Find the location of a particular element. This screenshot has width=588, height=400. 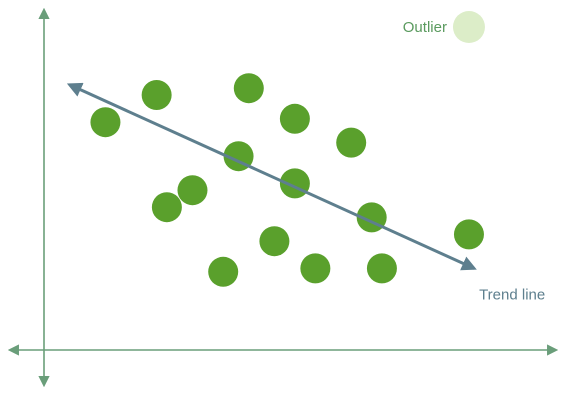

outlier-label: Outlier is located at coordinates (425, 27).